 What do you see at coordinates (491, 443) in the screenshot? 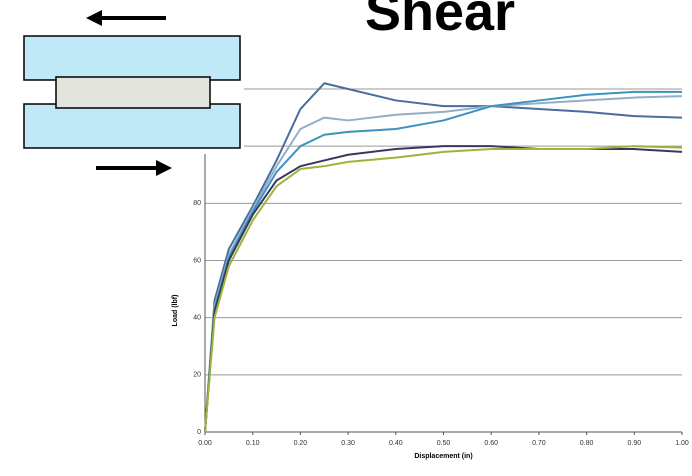
I see `x-tick-label: 0.60` at bounding box center [491, 443].